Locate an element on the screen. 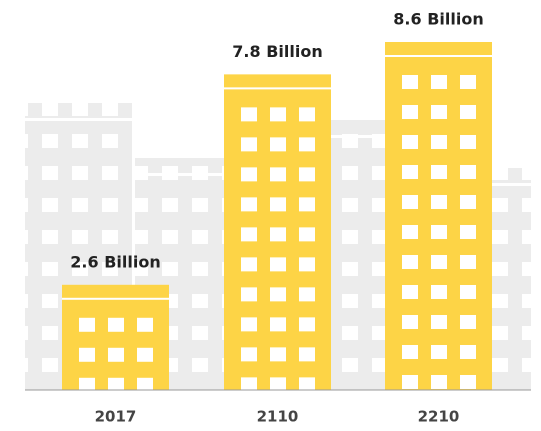 This screenshot has height=431, width=541. x-tick-label: 2210 is located at coordinates (439, 417).